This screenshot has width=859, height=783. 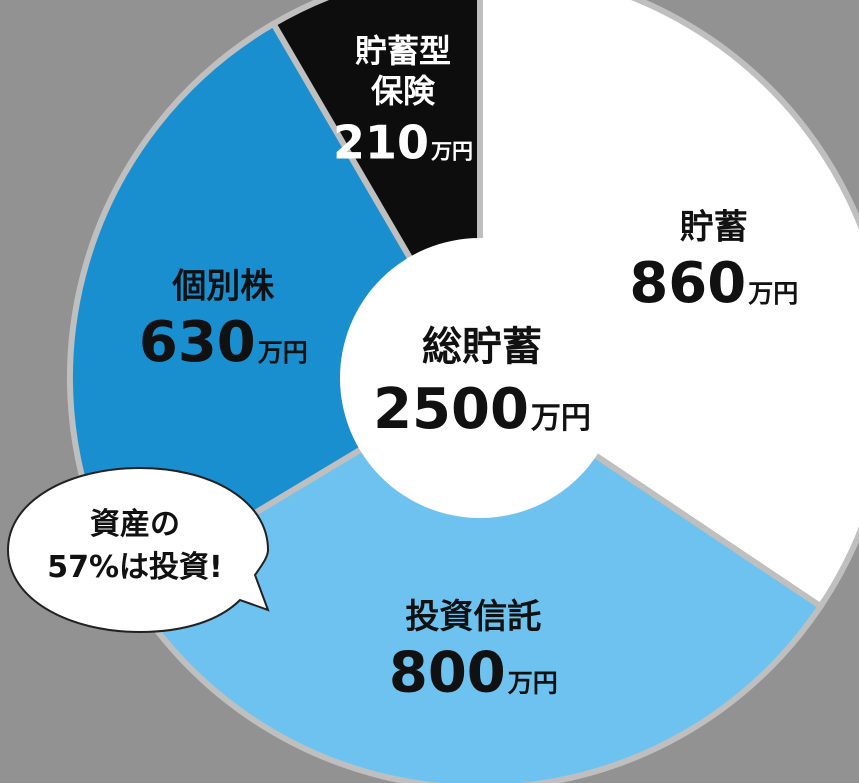 I want to click on slice-name-1-0: 投資信託, so click(x=473, y=617).